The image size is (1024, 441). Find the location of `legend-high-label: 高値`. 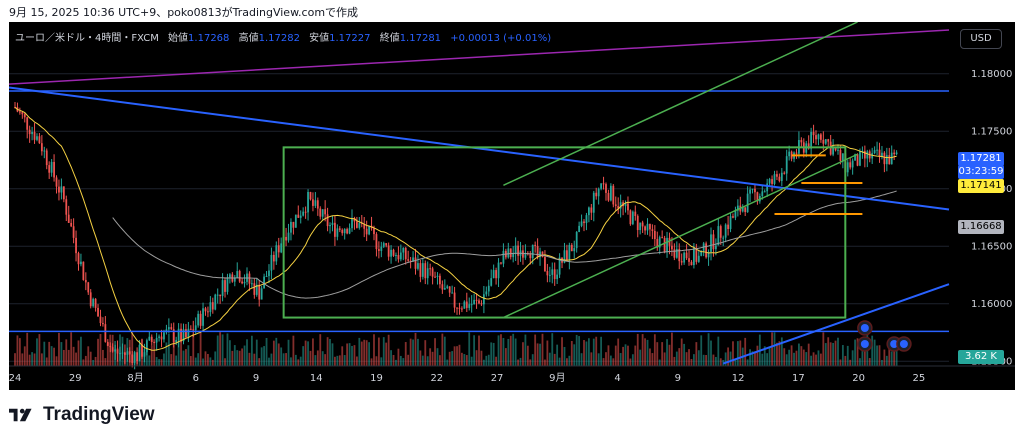

legend-high-label: 高値 is located at coordinates (248, 38).